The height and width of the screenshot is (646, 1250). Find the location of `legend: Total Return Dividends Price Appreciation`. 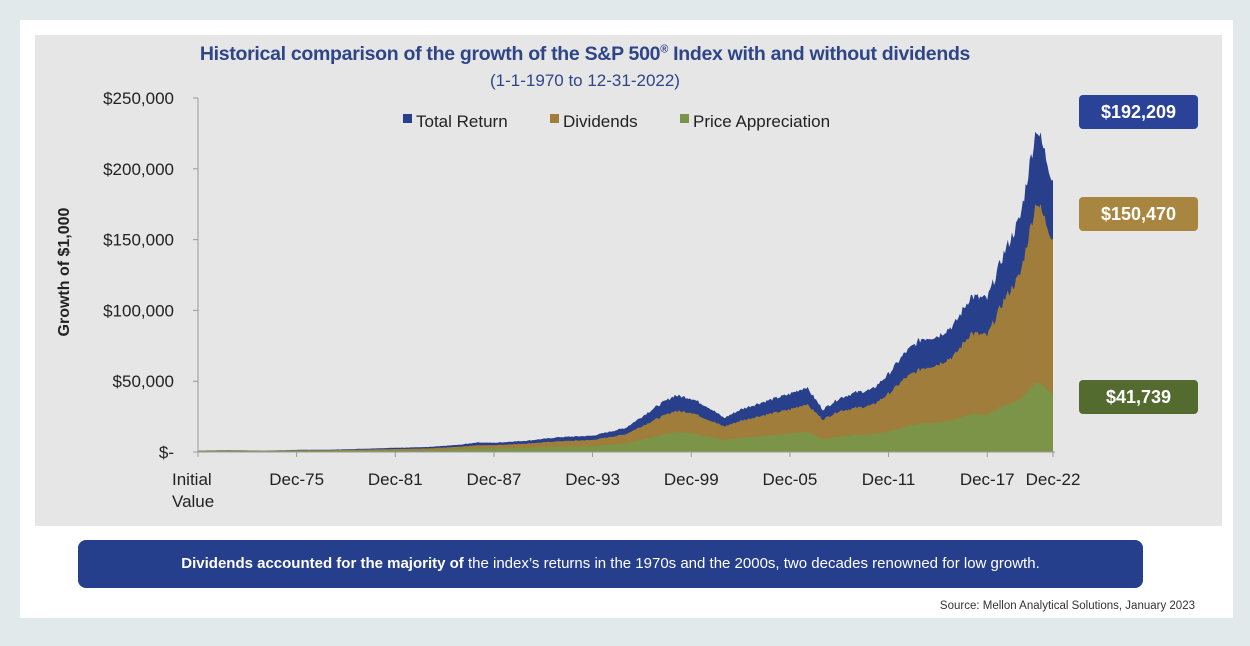

legend: Total Return Dividends Price Appreciation is located at coordinates (616, 121).